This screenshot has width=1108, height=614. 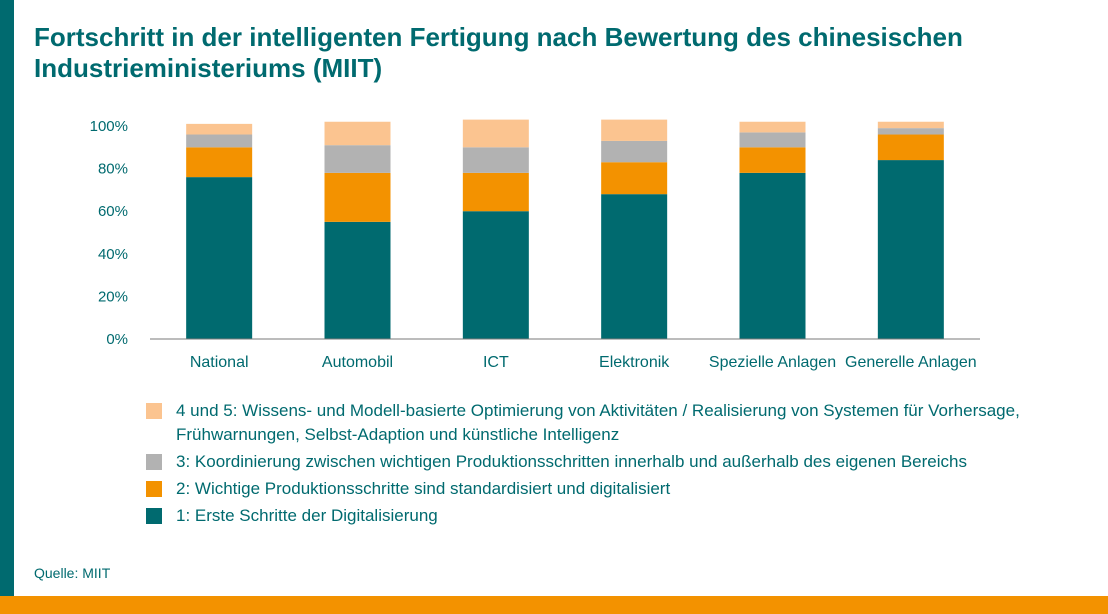 I want to click on y-tick-label: 60%, so click(x=113, y=211).